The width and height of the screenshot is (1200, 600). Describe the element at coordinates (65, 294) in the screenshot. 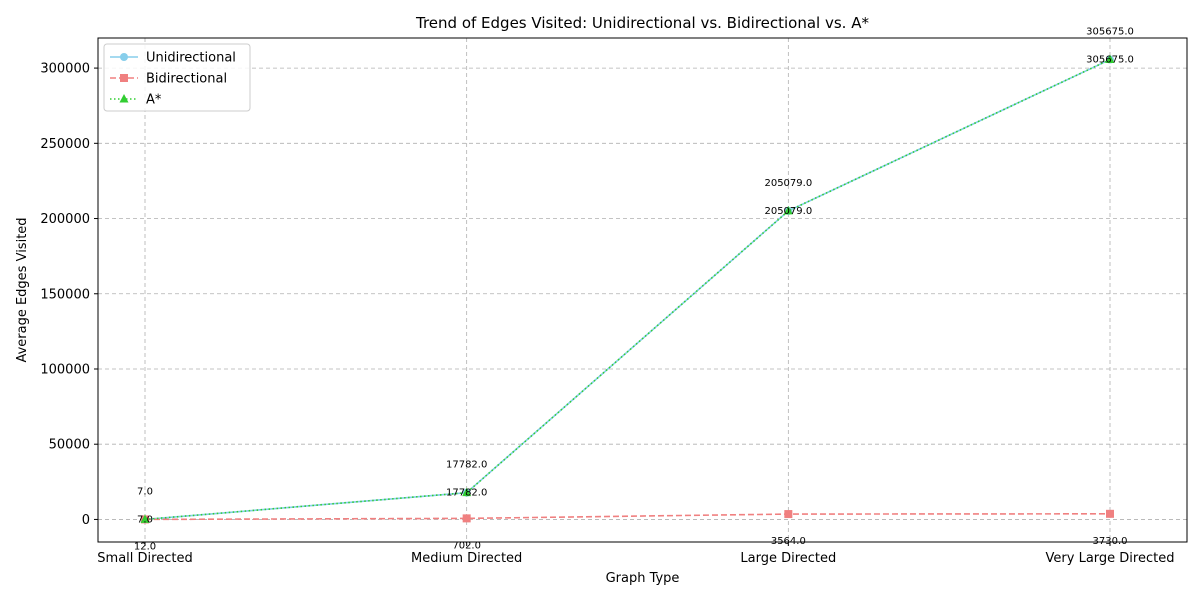

I see `y-tick-label: 150000` at that location.